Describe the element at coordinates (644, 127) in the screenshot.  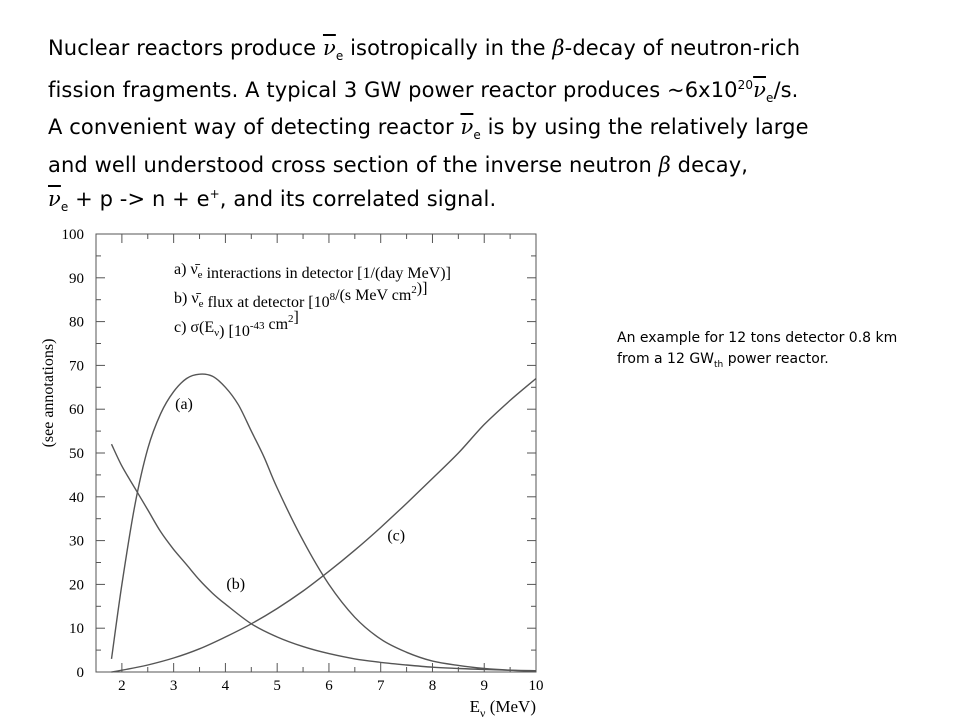
I see `text: is by using the relatively large` at that location.